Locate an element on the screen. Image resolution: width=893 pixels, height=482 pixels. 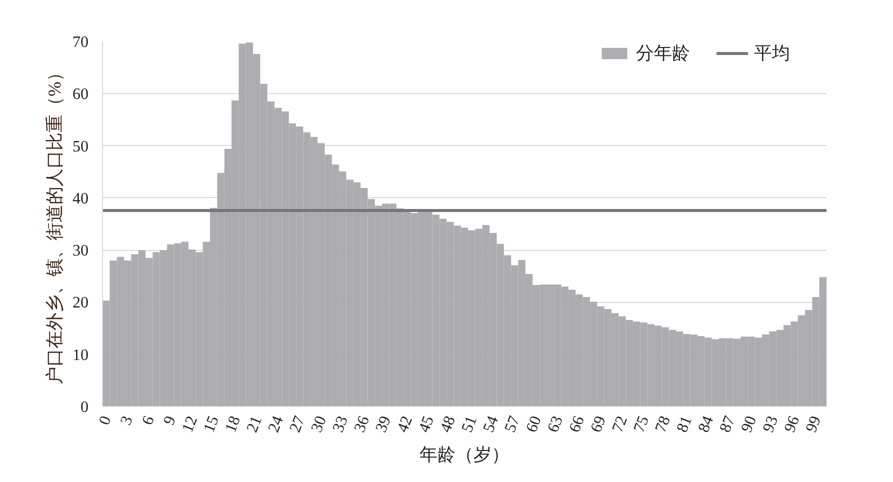
x-tick-label: 21 is located at coordinates (255, 424).